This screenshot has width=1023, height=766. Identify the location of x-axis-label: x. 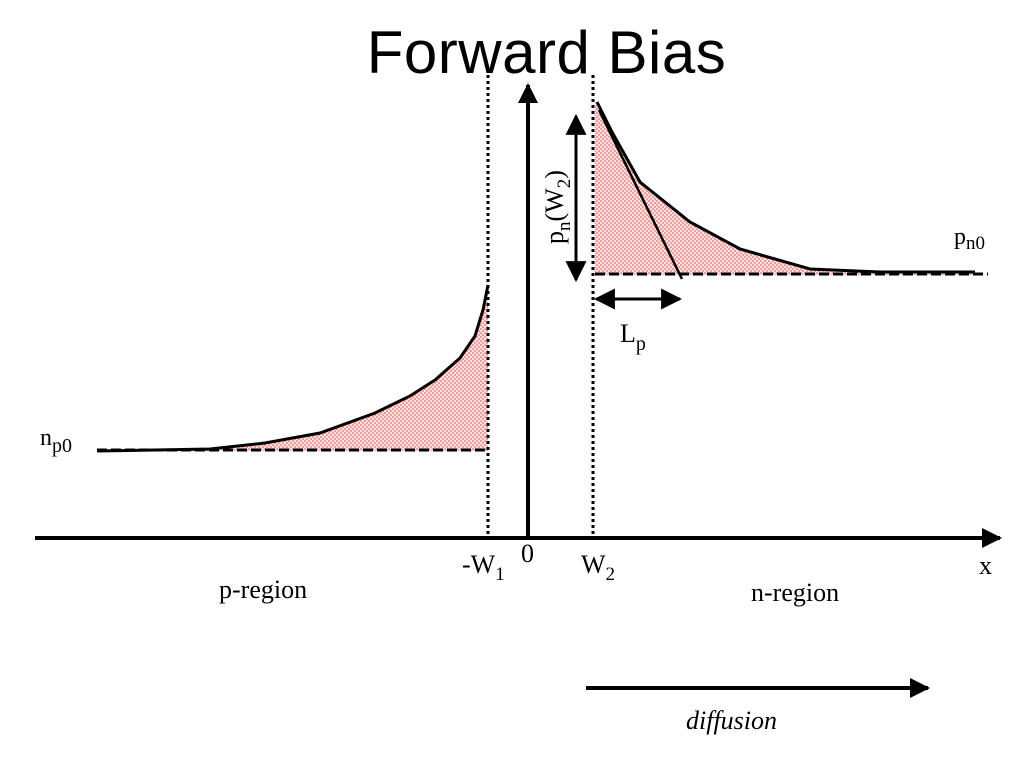
(985, 565).